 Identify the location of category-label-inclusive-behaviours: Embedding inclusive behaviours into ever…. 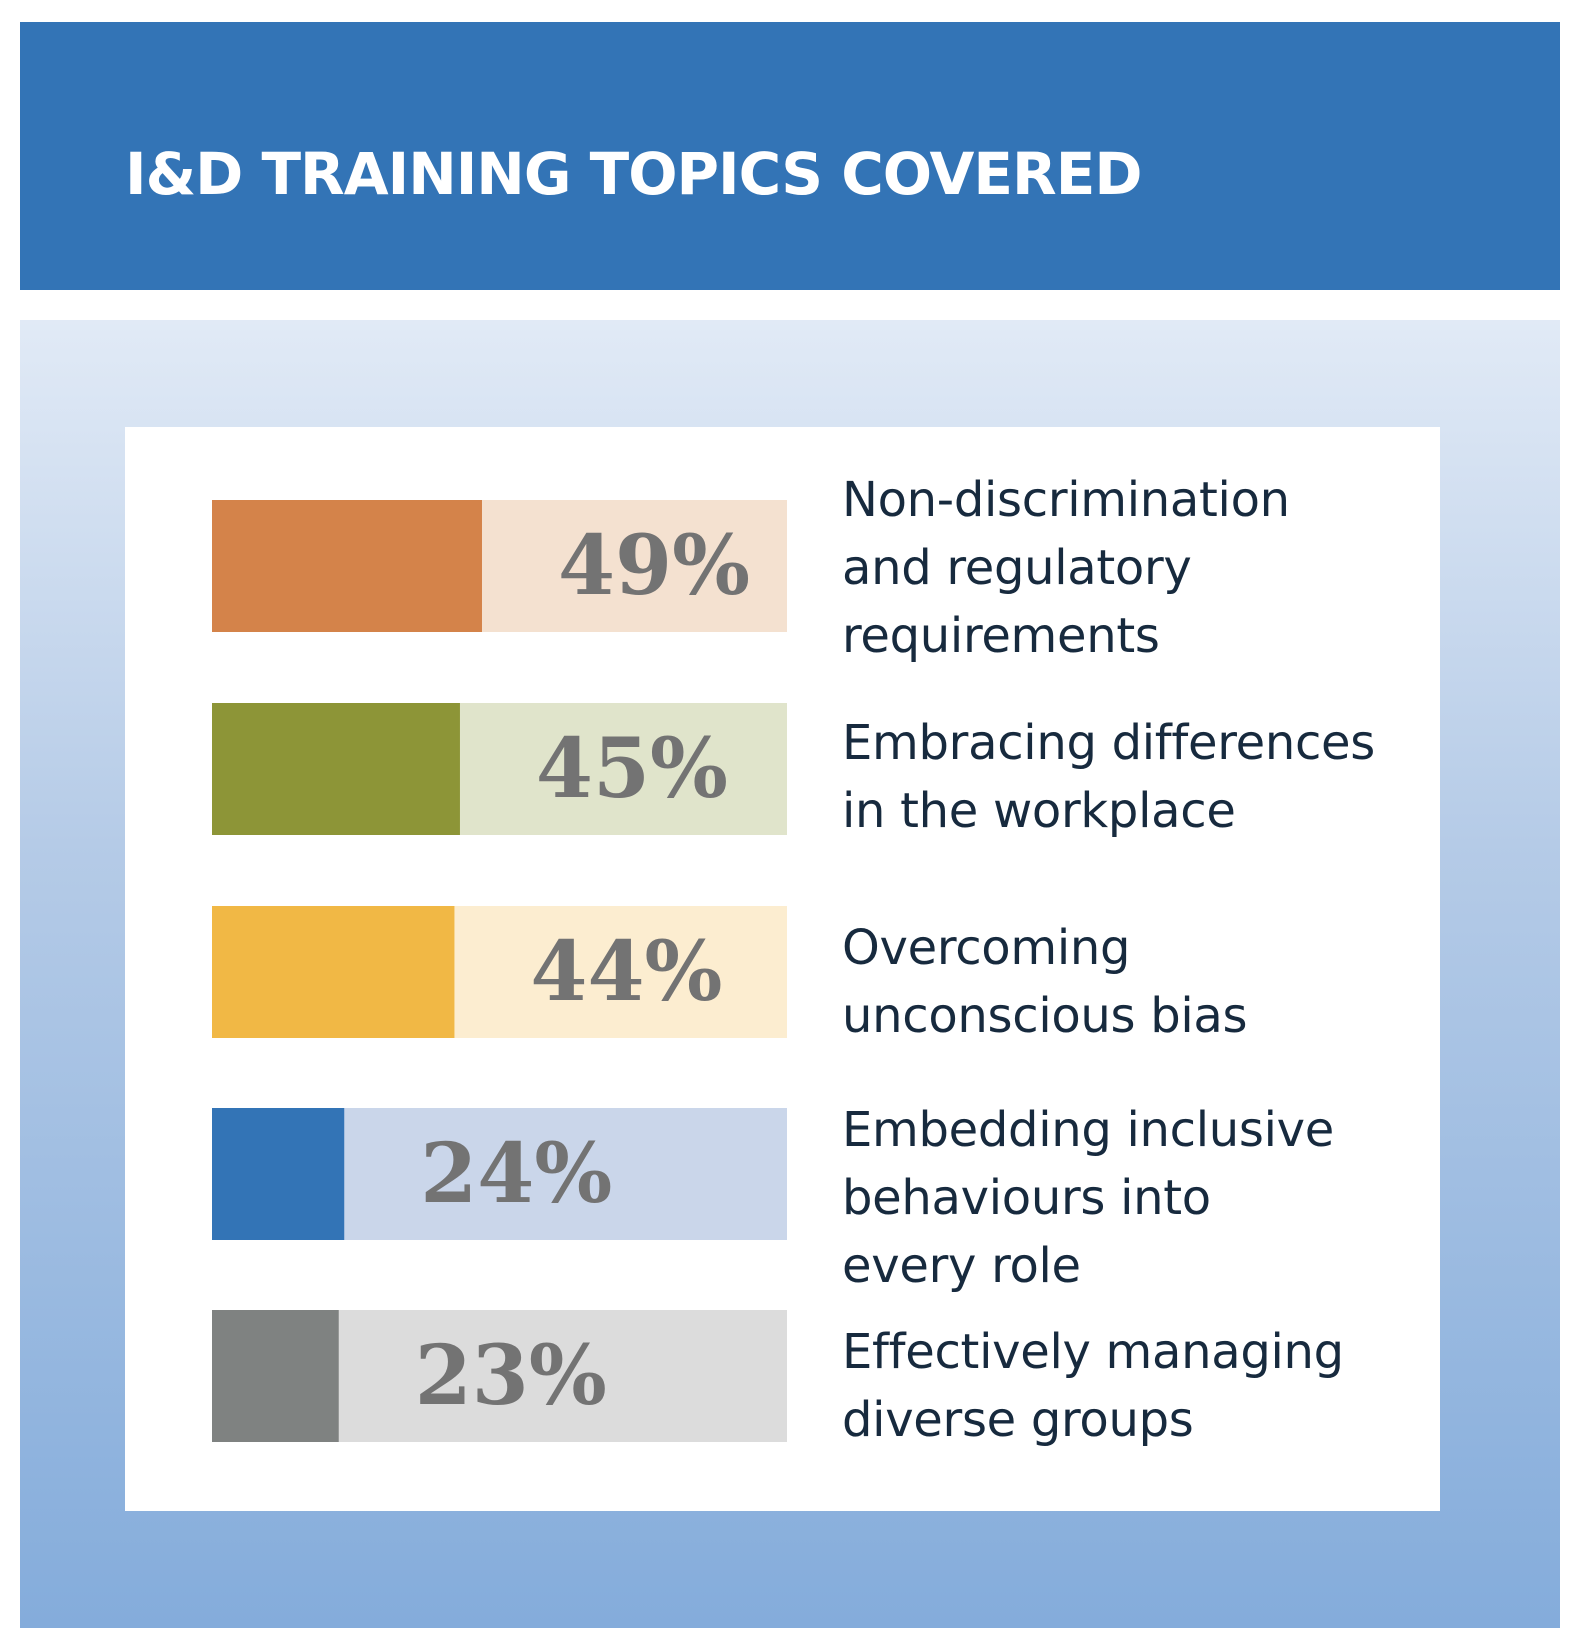
(1088, 1198).